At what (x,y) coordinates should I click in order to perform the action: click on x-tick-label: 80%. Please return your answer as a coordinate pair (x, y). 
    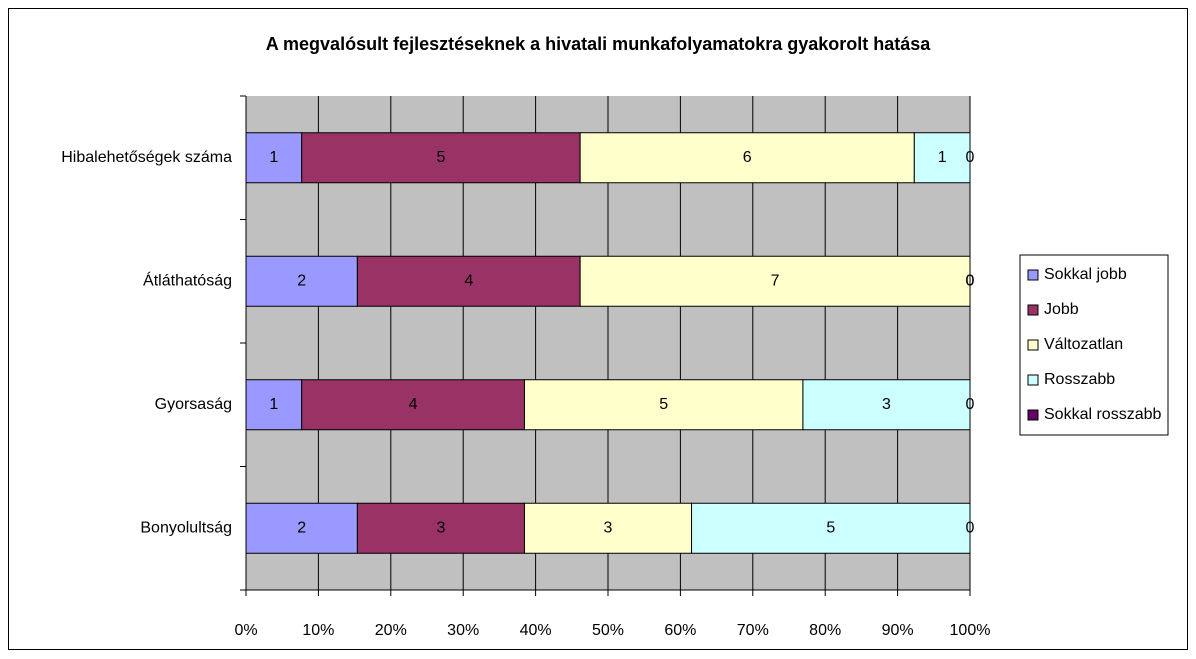
    Looking at the image, I should click on (825, 630).